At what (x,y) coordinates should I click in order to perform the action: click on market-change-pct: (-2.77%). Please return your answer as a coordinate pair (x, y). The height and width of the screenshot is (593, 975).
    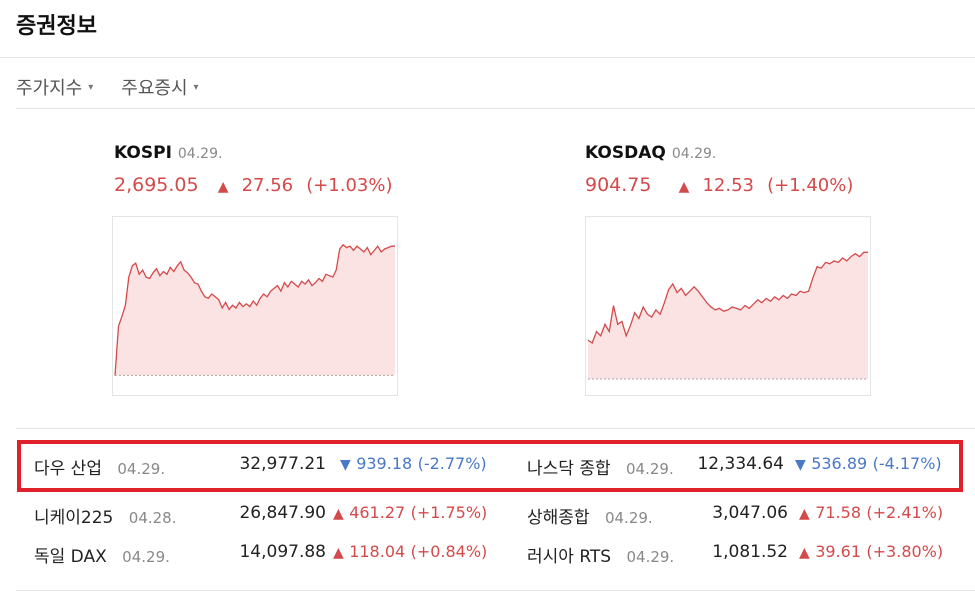
    Looking at the image, I should click on (452, 463).